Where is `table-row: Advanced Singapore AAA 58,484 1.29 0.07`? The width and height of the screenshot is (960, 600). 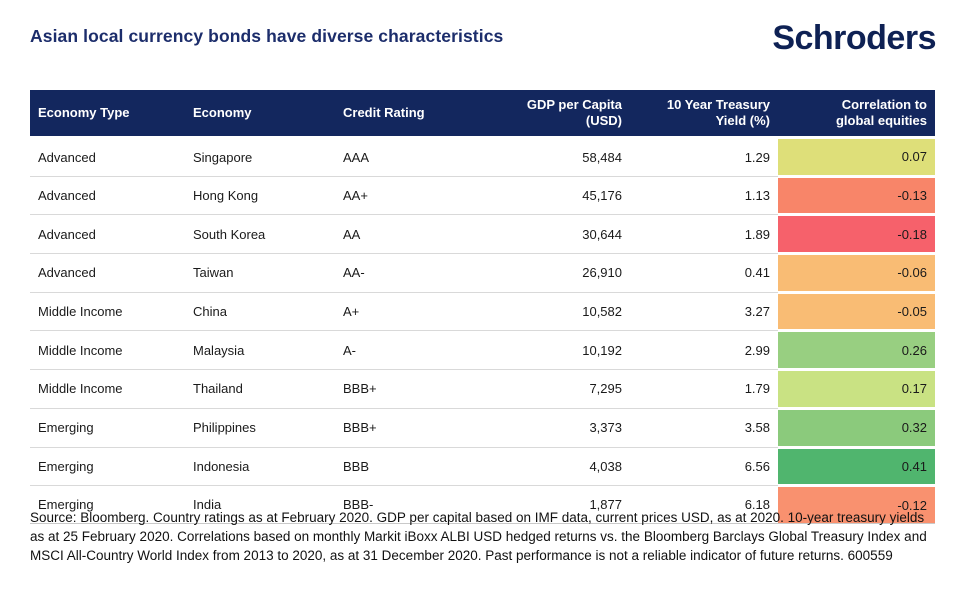 table-row: Advanced Singapore AAA 58,484 1.29 0.07 is located at coordinates (482, 157).